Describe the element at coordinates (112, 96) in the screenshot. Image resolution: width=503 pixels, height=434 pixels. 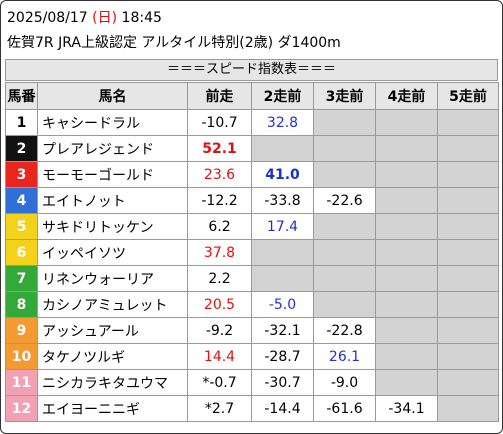
I see `column-header: 馬名` at that location.